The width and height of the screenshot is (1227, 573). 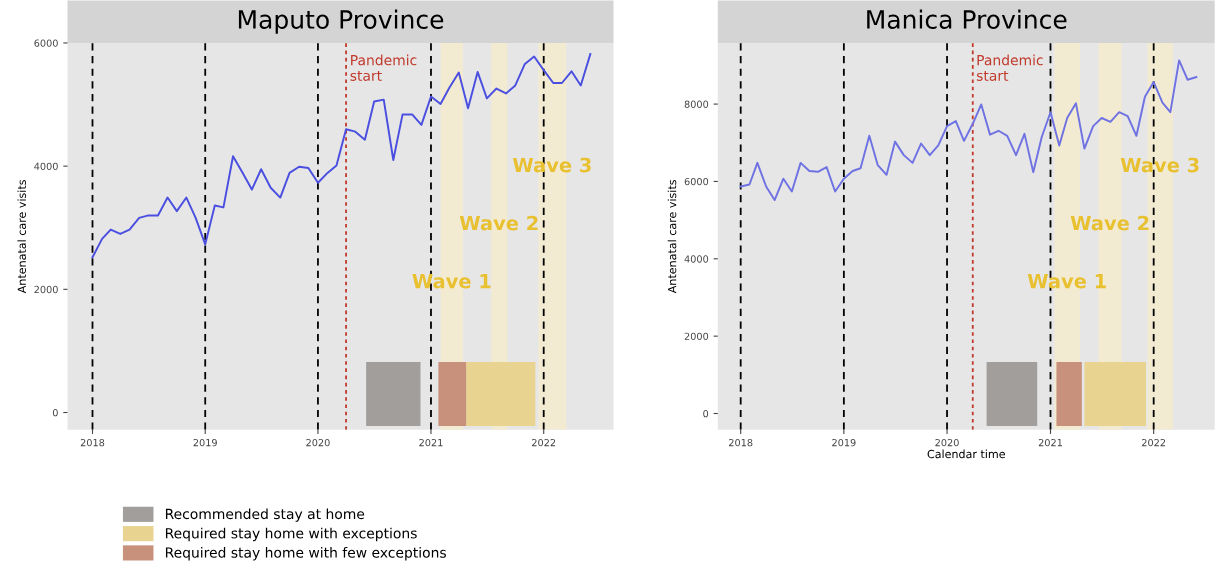 What do you see at coordinates (967, 19) in the screenshot?
I see `chart-title: Manica Province` at bounding box center [967, 19].